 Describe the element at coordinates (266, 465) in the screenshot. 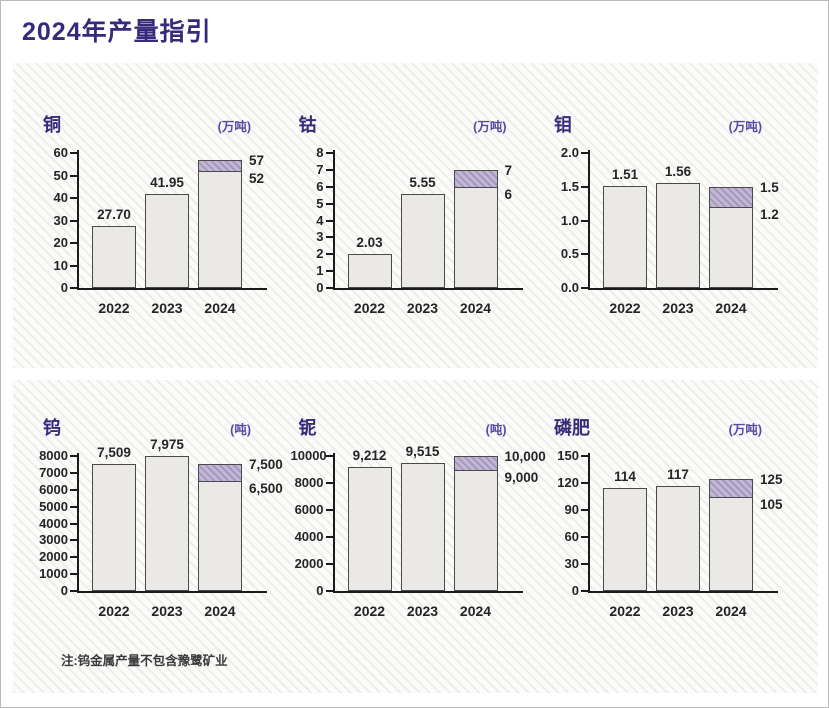

I see `range-high-label: 7,500` at that location.